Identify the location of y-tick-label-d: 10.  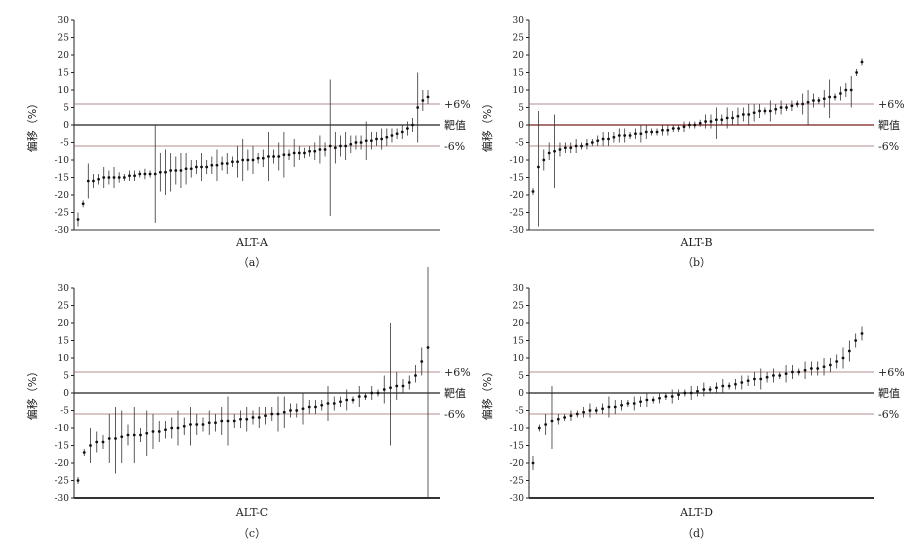
(519, 359).